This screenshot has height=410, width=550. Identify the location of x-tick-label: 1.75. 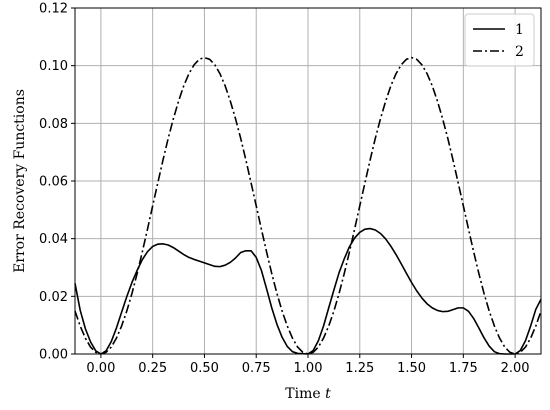
(463, 368).